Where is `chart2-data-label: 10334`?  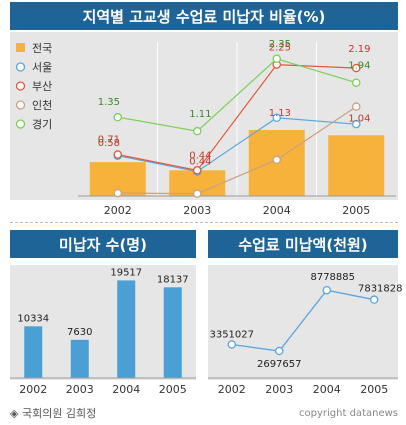 chart2-data-label: 10334 is located at coordinates (33, 318).